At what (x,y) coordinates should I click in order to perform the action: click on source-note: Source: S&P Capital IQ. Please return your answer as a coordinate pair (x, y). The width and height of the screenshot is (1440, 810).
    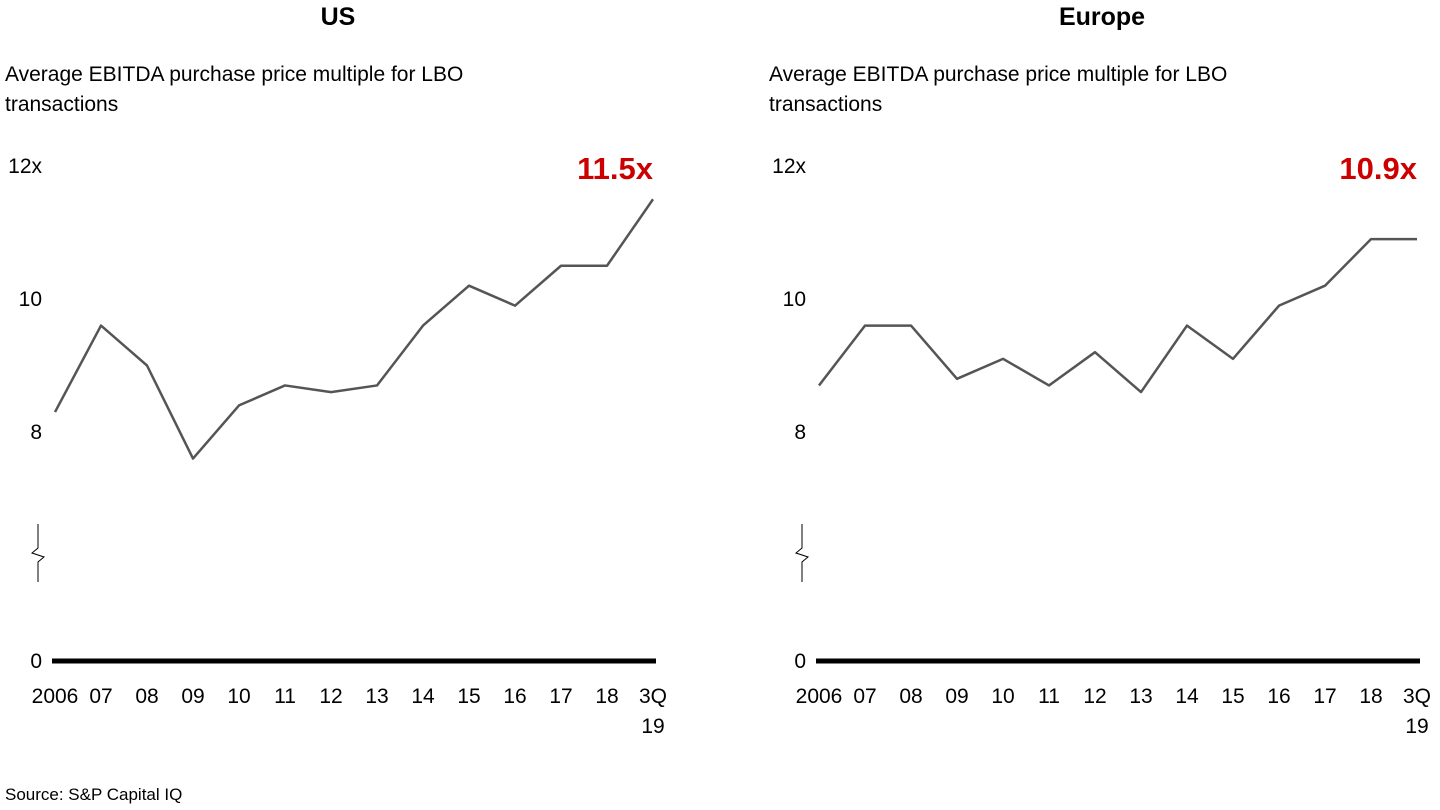
    Looking at the image, I should click on (94, 794).